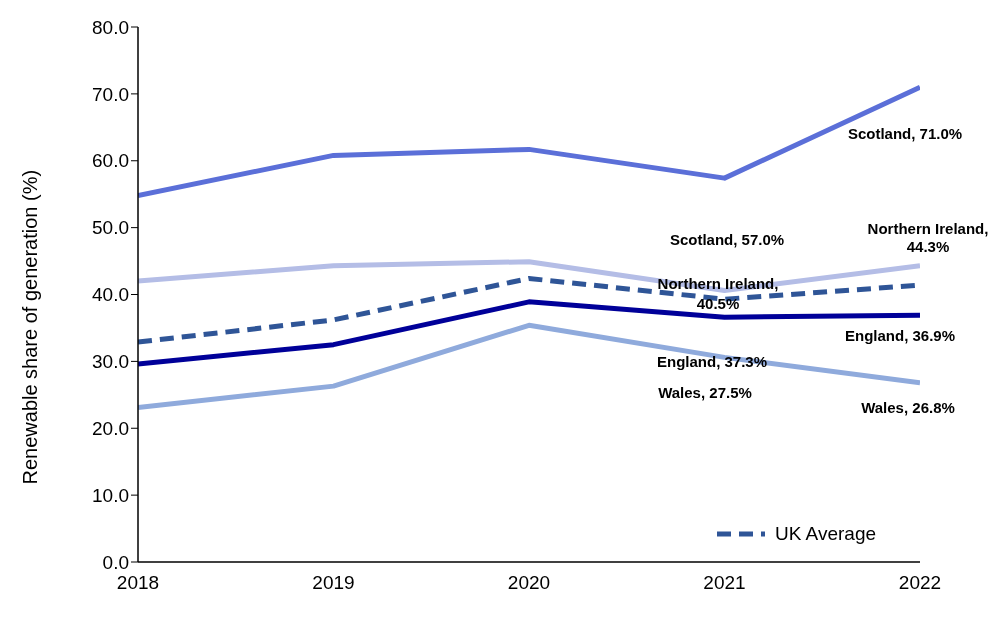 The height and width of the screenshot is (631, 1006). I want to click on y-tick-label: 40.0, so click(110, 295).